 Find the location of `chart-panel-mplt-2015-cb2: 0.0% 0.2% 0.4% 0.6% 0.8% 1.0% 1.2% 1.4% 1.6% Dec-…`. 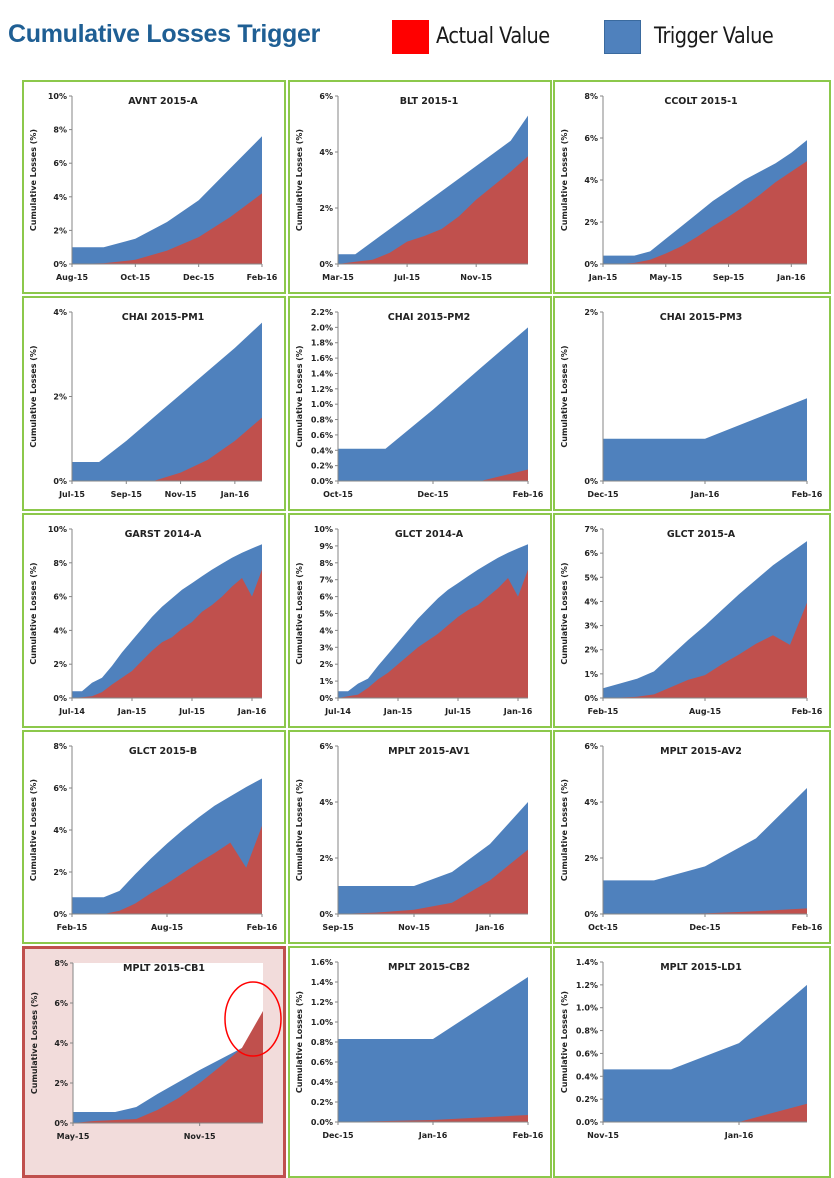

chart-panel-mplt-2015-cb2: 0.0% 0.2% 0.4% 0.6% 0.8% 1.0% 1.2% 1.4% 1.6% Dec-… is located at coordinates (420, 1062).